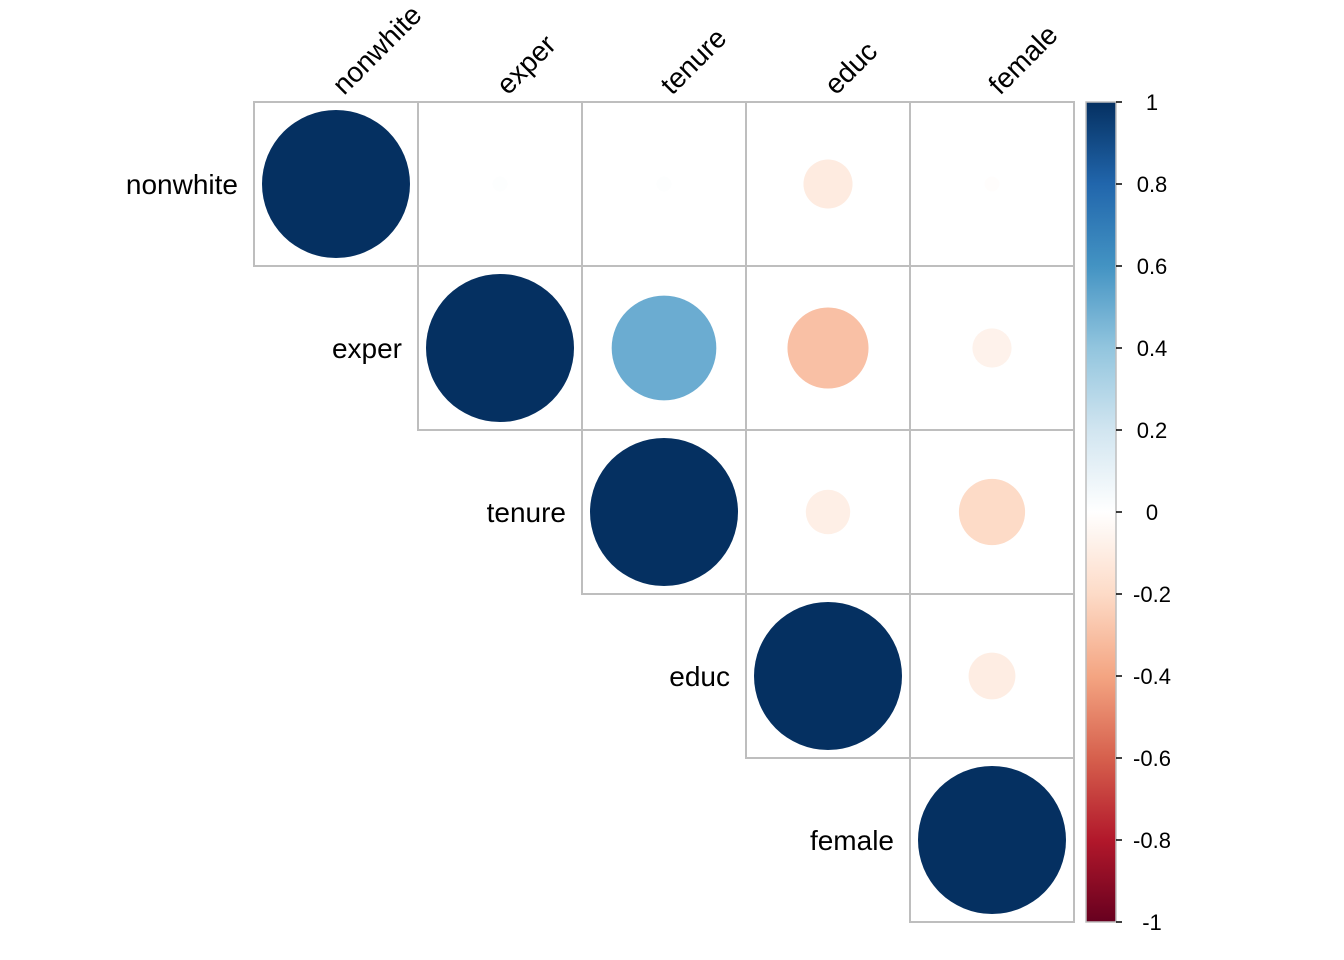 This screenshot has width=1344, height=960. What do you see at coordinates (525, 64) in the screenshot?
I see `column-label-exper: exper` at bounding box center [525, 64].